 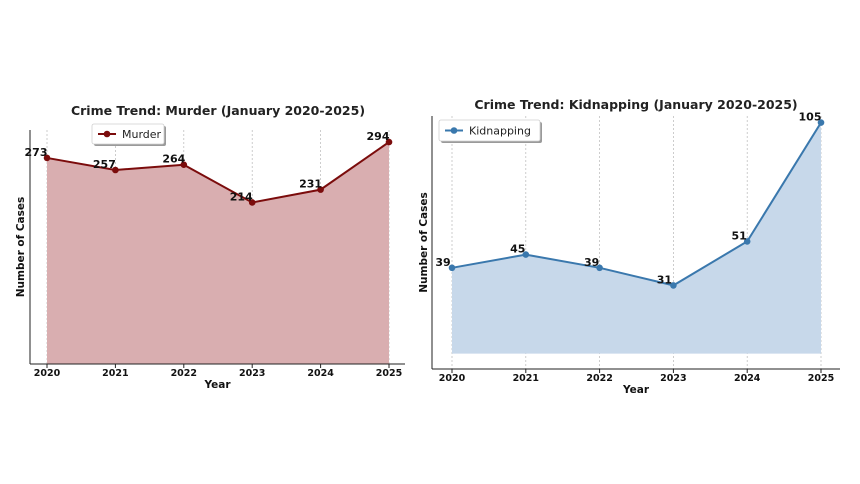 What do you see at coordinates (142, 134) in the screenshot?
I see `legend-label: Murder` at bounding box center [142, 134].